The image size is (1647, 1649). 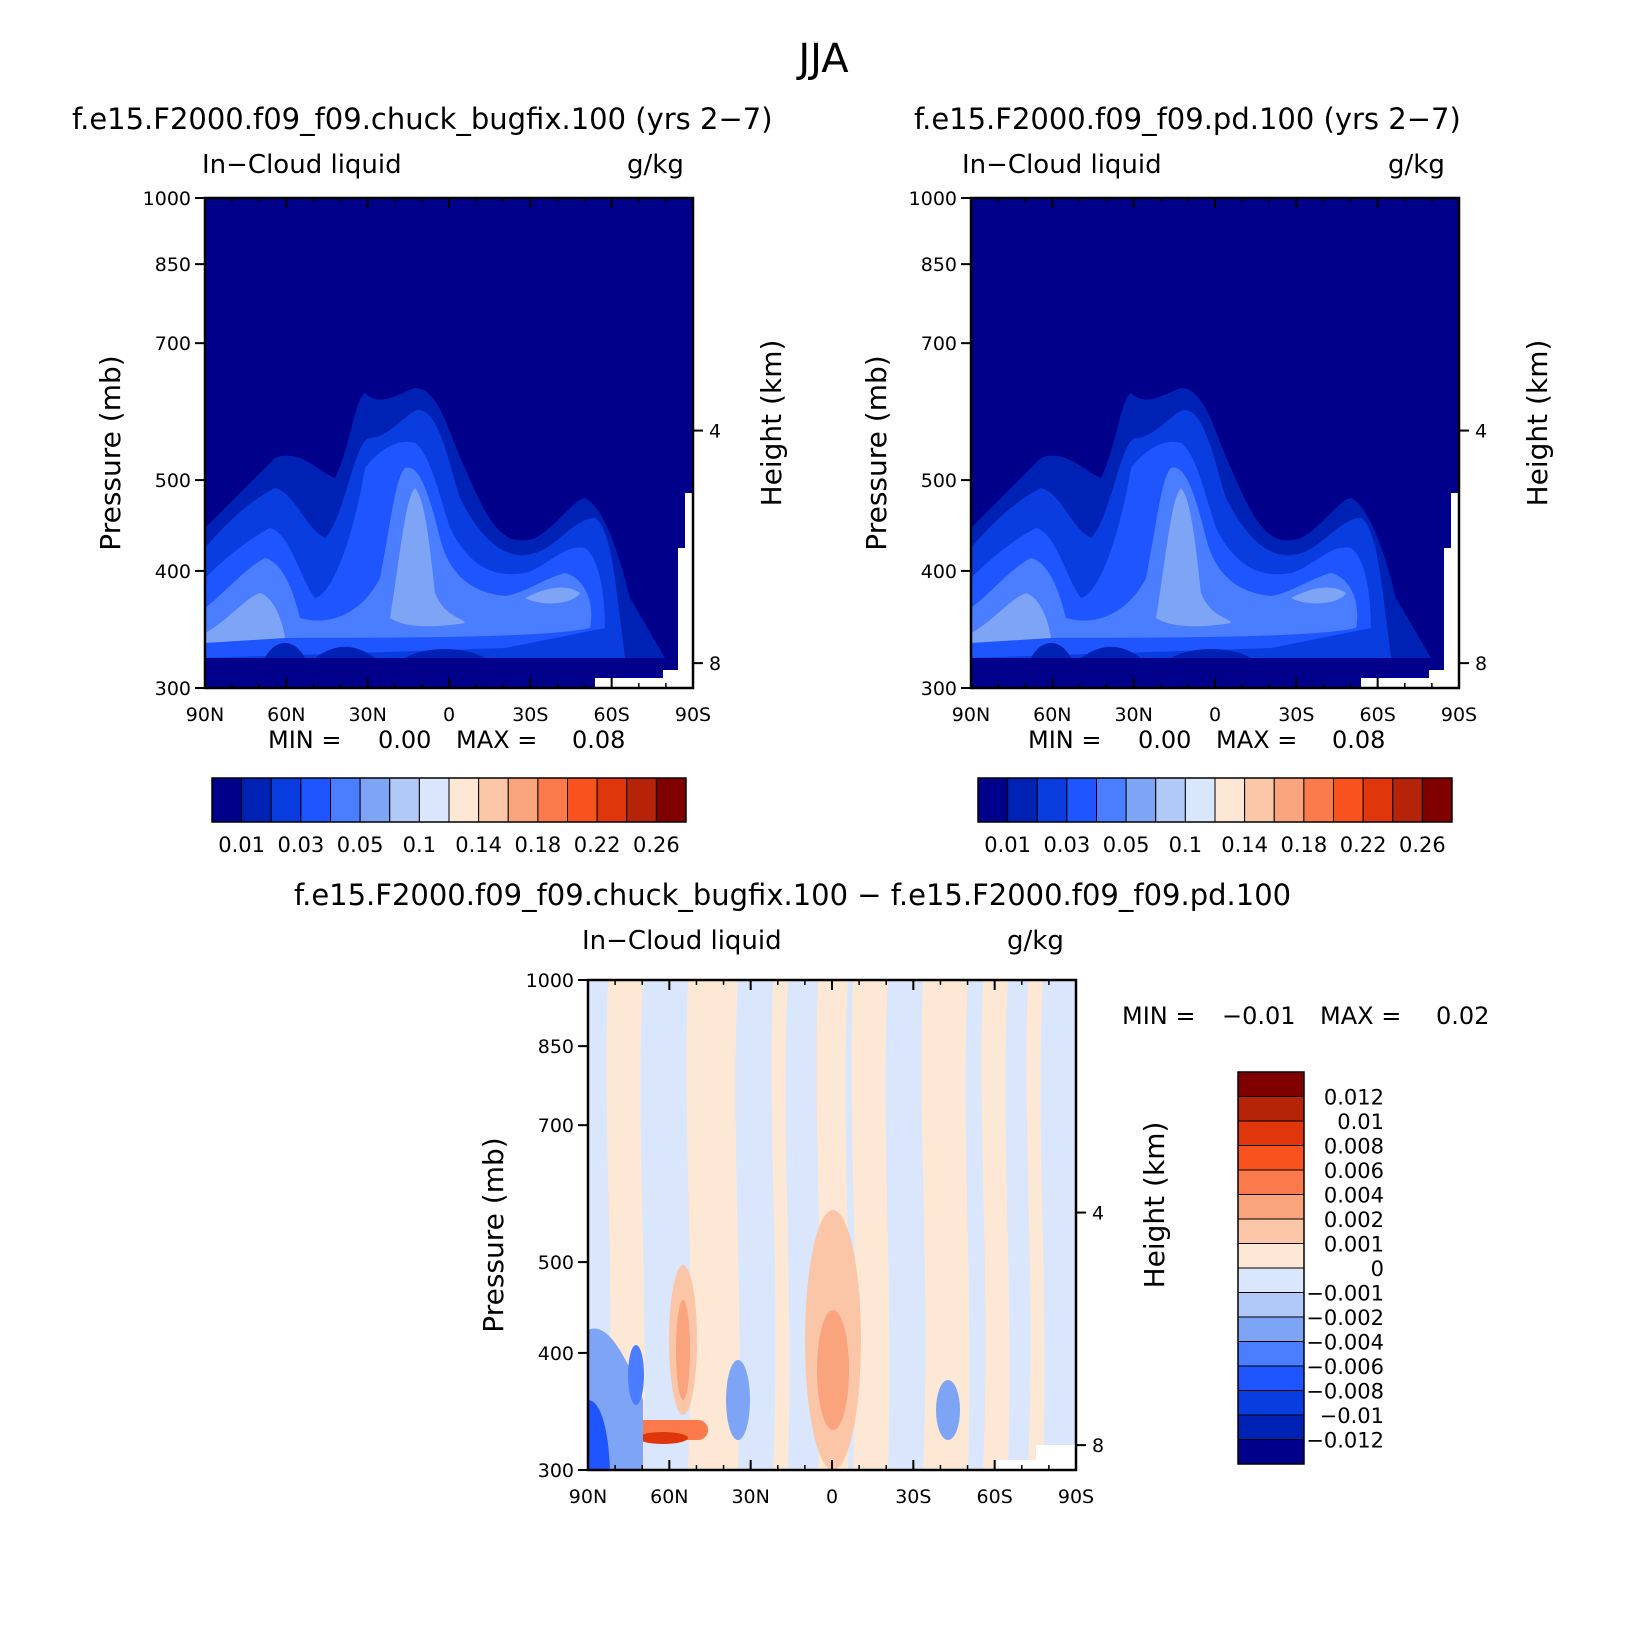 I want to click on panel3-y-tick-label: 700, so click(x=556, y=1126).